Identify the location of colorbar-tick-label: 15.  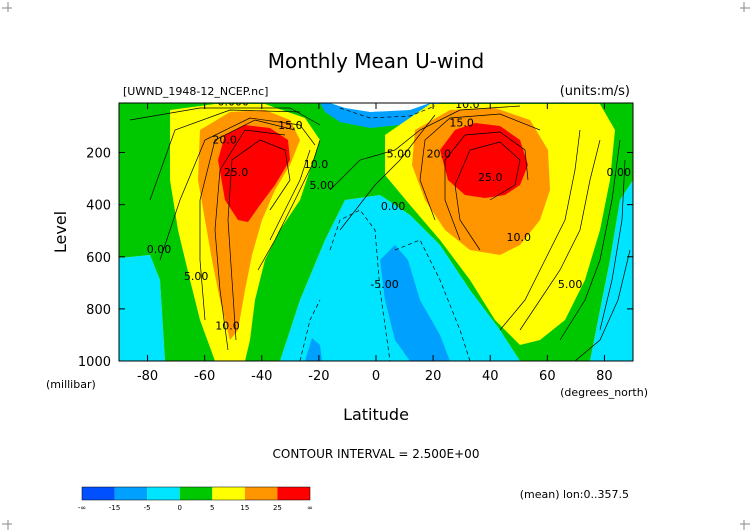
(244, 508).